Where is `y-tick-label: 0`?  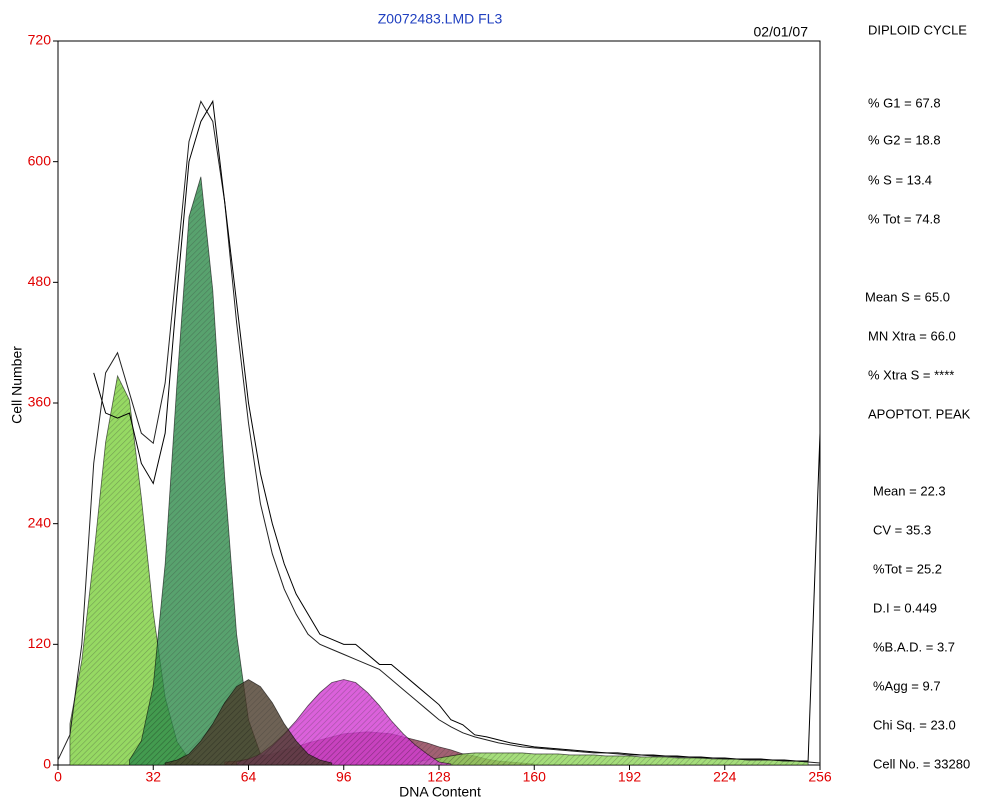
y-tick-label: 0 is located at coordinates (47, 764).